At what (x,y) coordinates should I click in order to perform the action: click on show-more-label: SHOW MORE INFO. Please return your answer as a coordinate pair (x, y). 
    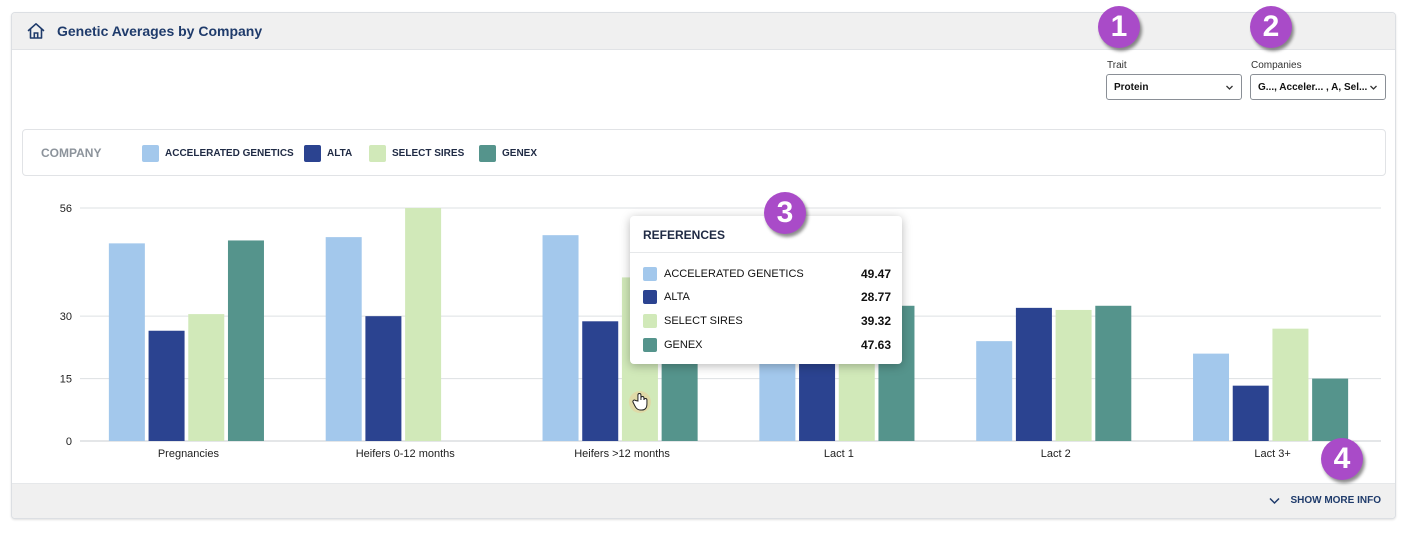
    Looking at the image, I should click on (1335, 500).